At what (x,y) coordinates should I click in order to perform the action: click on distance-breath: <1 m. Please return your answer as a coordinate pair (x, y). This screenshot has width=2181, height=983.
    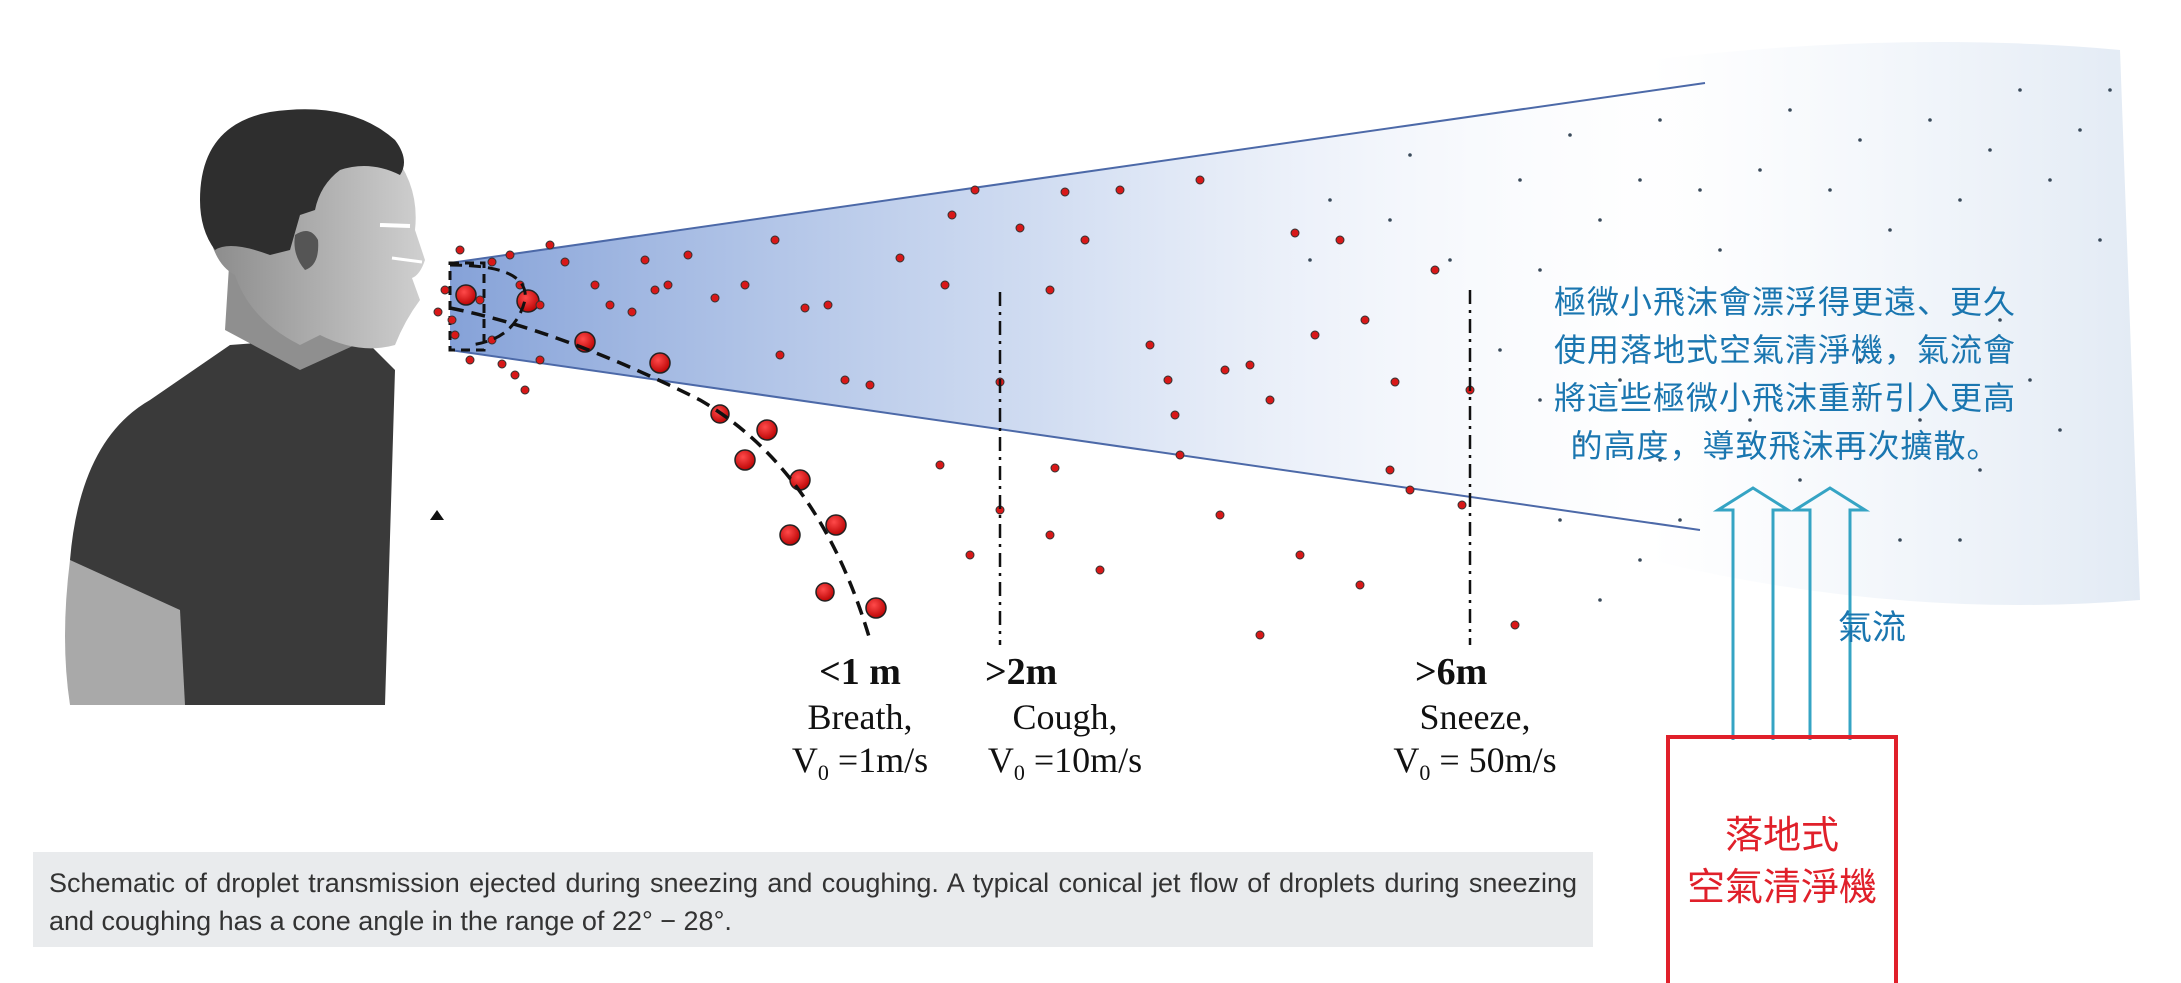
    Looking at the image, I should click on (860, 672).